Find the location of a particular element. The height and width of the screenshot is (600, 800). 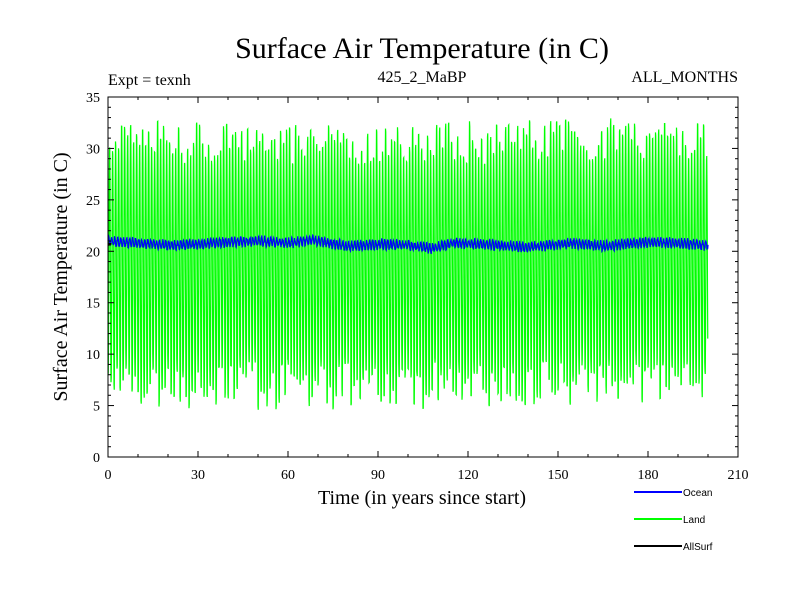

y-tick-label: 15 is located at coordinates (93, 304).